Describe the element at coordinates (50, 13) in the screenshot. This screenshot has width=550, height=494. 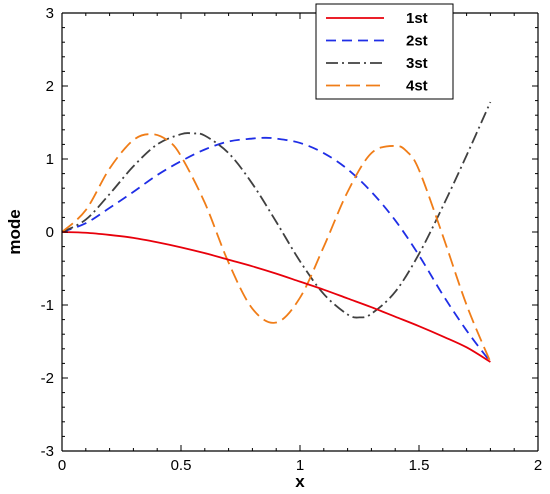
I see `y-tick-label: 3` at that location.